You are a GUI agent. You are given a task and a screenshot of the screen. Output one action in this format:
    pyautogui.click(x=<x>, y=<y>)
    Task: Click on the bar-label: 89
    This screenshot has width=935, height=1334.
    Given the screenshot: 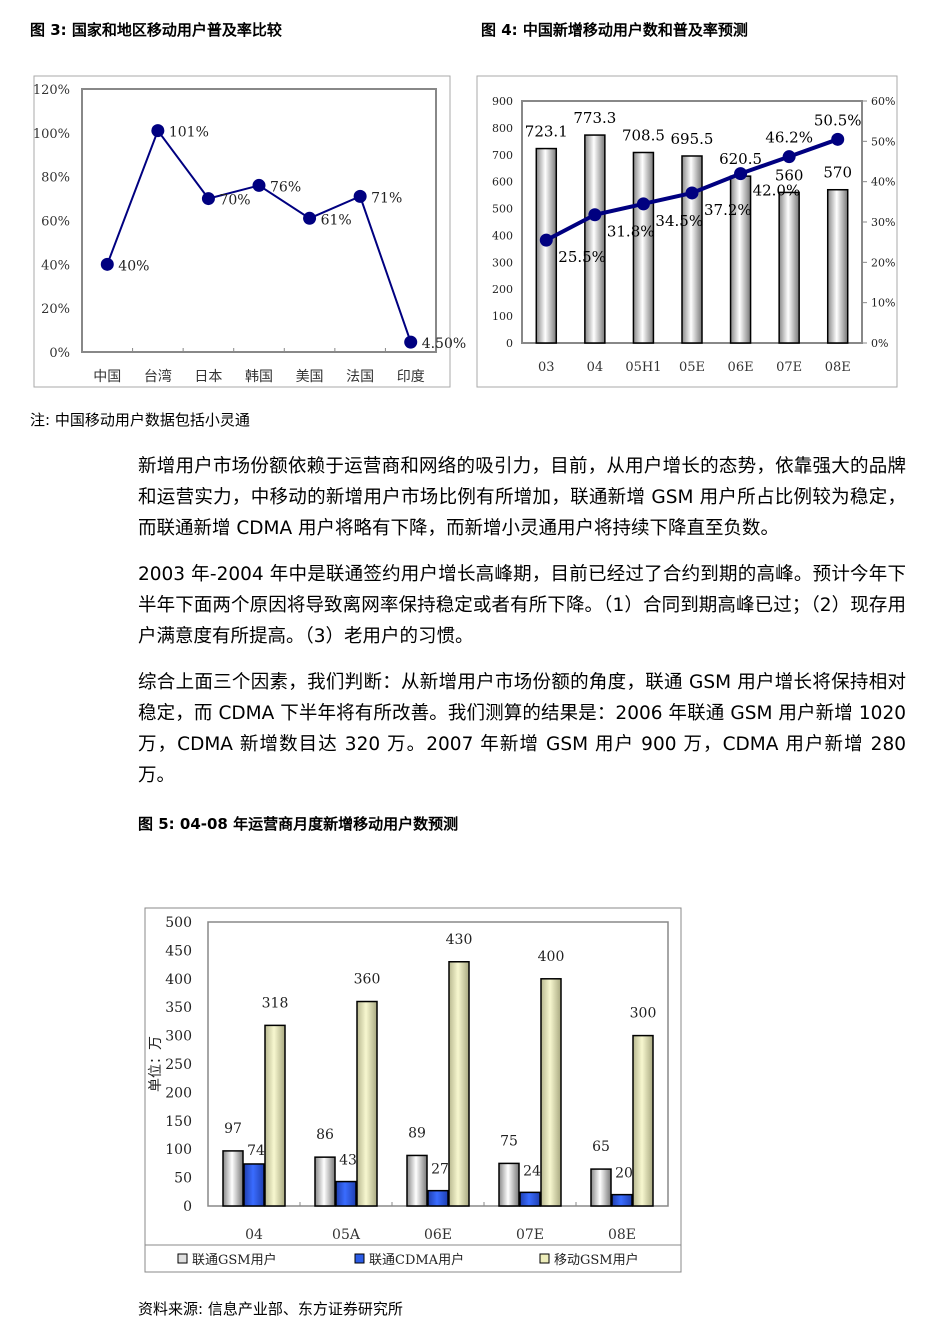 What is the action you would take?
    pyautogui.click(x=417, y=1133)
    